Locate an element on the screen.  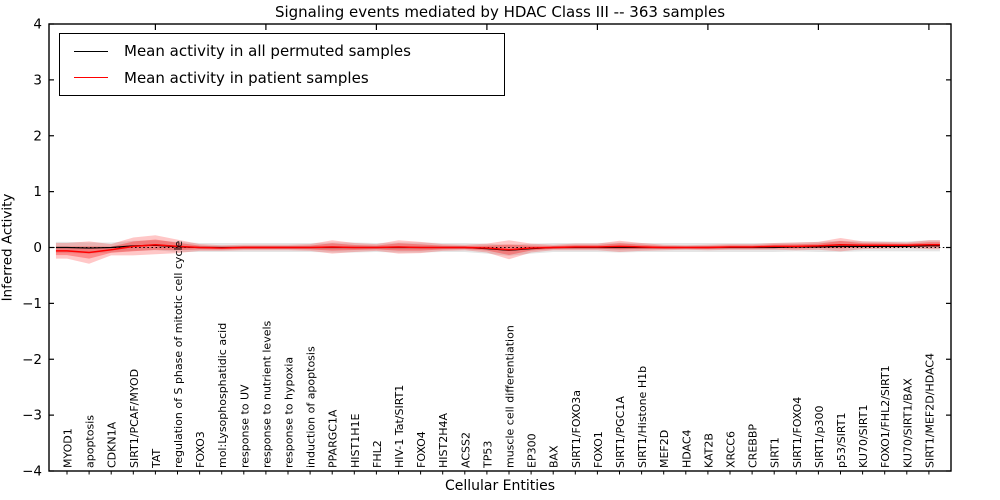
patient-mean-line is located at coordinates (497, 248).